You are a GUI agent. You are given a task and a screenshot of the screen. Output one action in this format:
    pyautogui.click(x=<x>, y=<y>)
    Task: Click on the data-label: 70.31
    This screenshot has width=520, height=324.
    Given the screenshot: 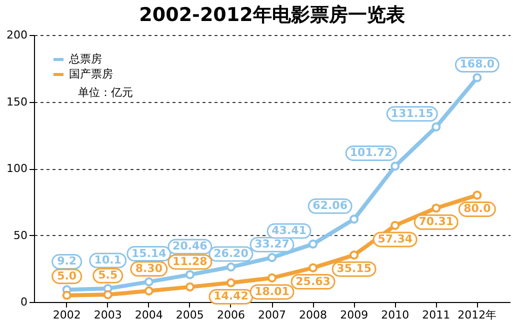 What is the action you would take?
    pyautogui.click(x=436, y=221)
    